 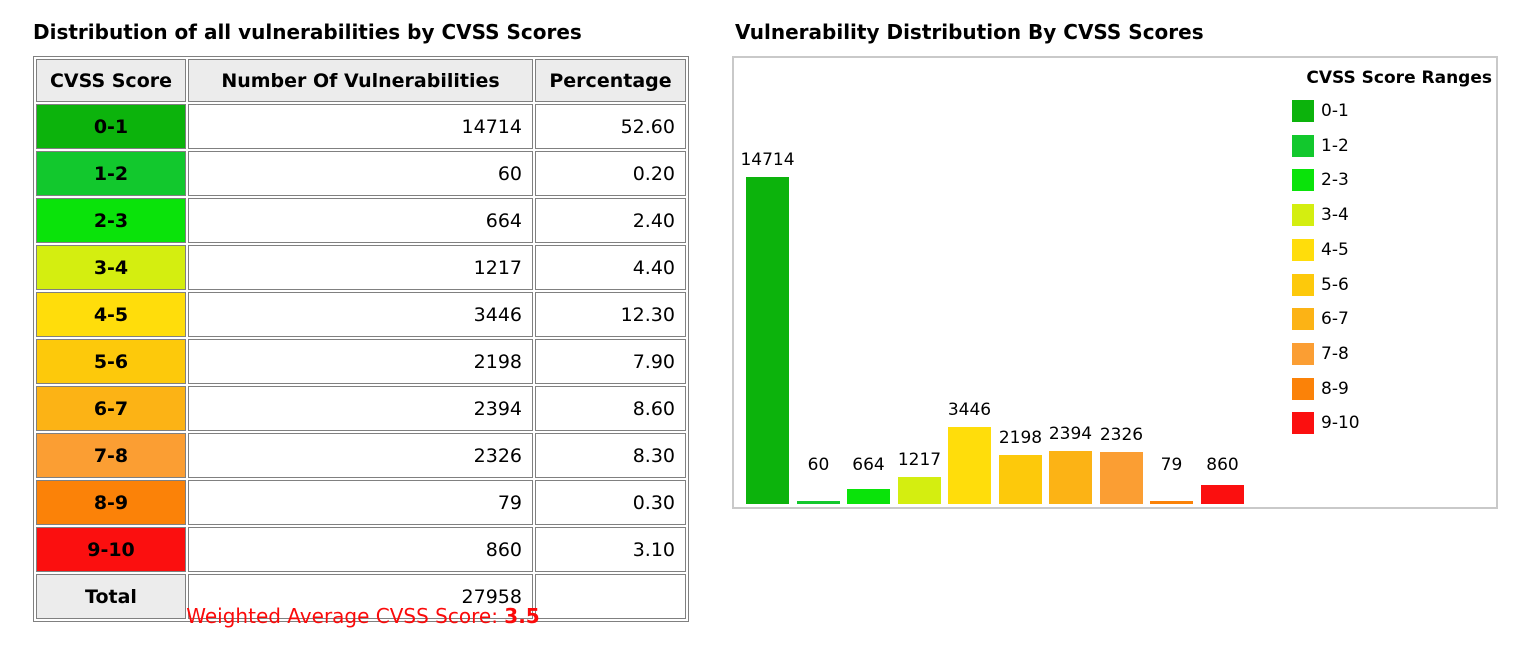 I want to click on total-percentage-cell, so click(x=610, y=596).